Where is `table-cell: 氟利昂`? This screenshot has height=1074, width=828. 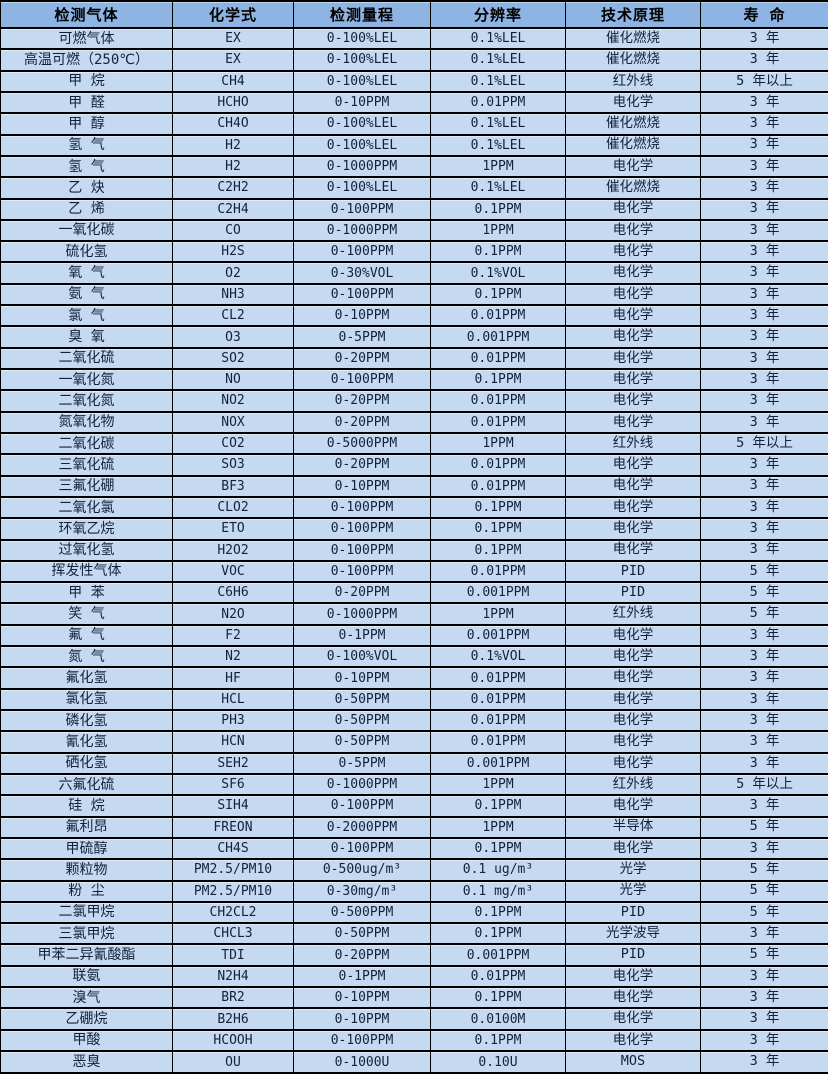 table-cell: 氟利昂 is located at coordinates (86, 827).